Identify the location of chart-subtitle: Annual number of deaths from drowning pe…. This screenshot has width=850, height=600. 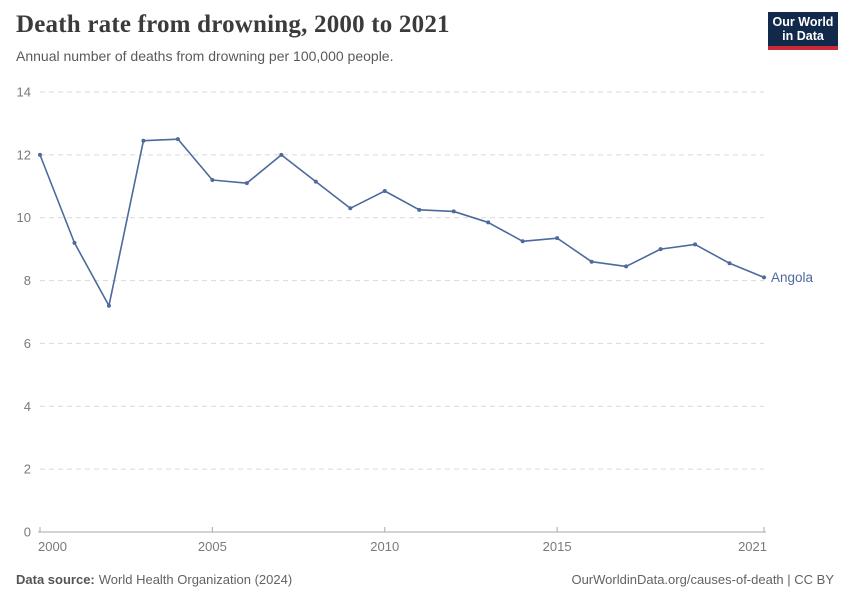
(205, 56).